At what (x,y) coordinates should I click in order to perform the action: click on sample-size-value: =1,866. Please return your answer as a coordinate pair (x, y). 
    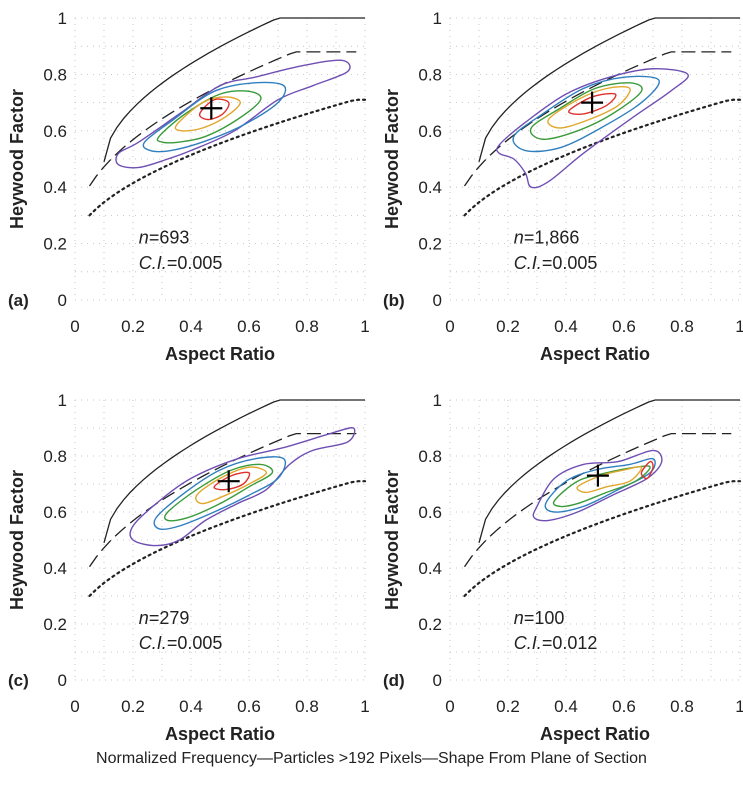
    Looking at the image, I should click on (552, 238).